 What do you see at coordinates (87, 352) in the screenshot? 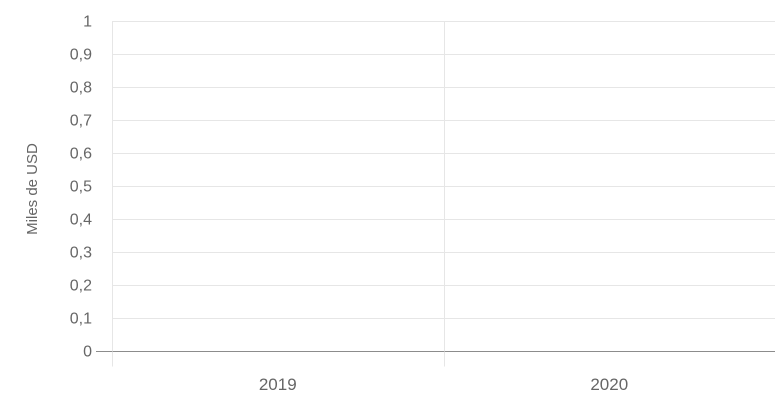
I see `y-tick-label: 0` at bounding box center [87, 352].